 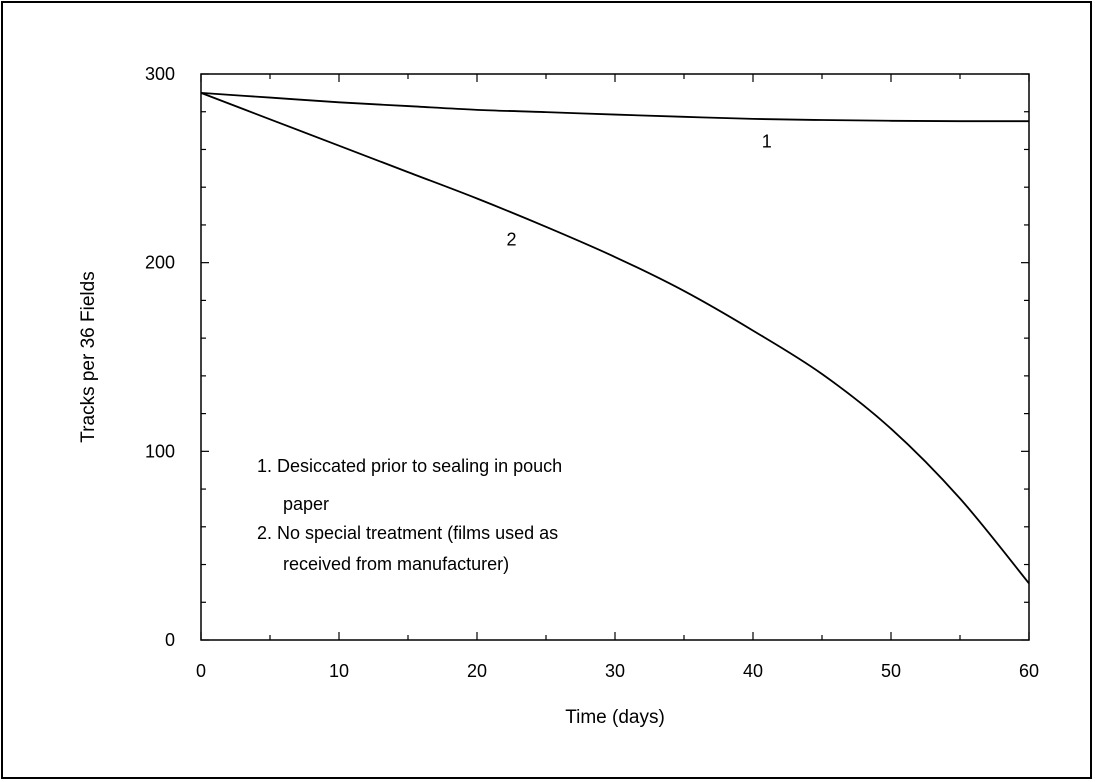 I want to click on legend-line-3: 2. No special treatment (films used as, so click(x=407, y=533).